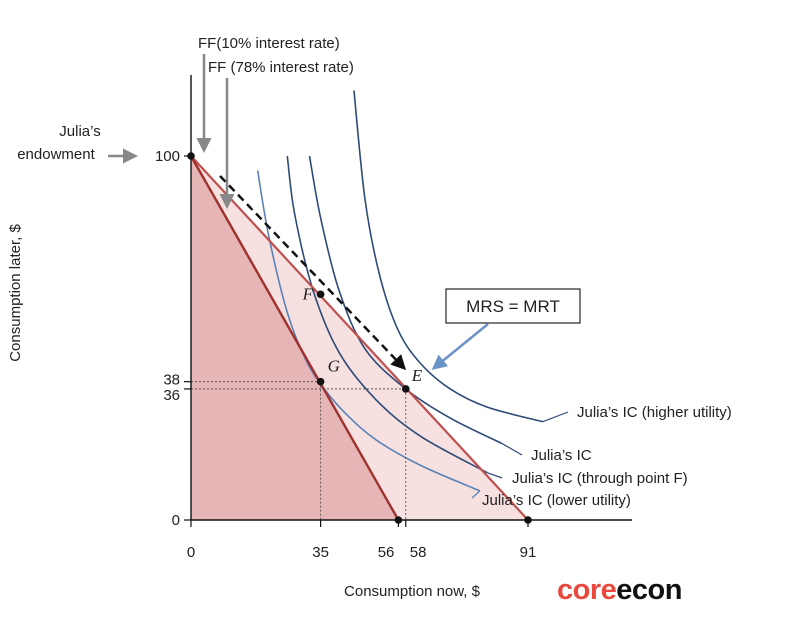 The width and height of the screenshot is (786, 623). I want to click on ff78-label: FF (78% interest rate), so click(281, 67).